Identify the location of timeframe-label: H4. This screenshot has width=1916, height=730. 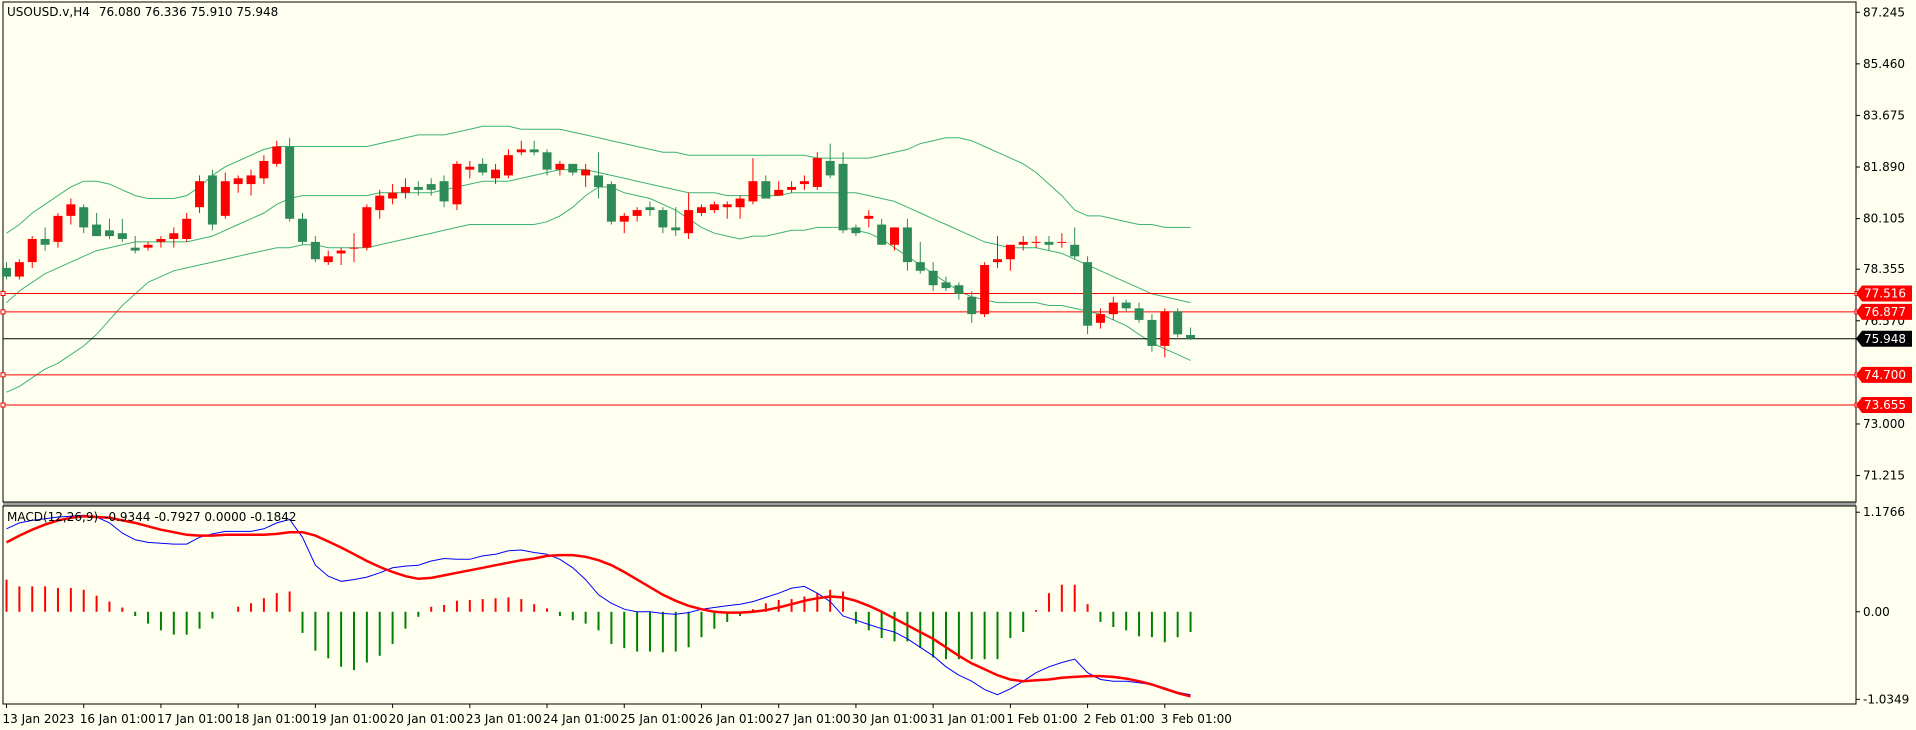
(81, 12).